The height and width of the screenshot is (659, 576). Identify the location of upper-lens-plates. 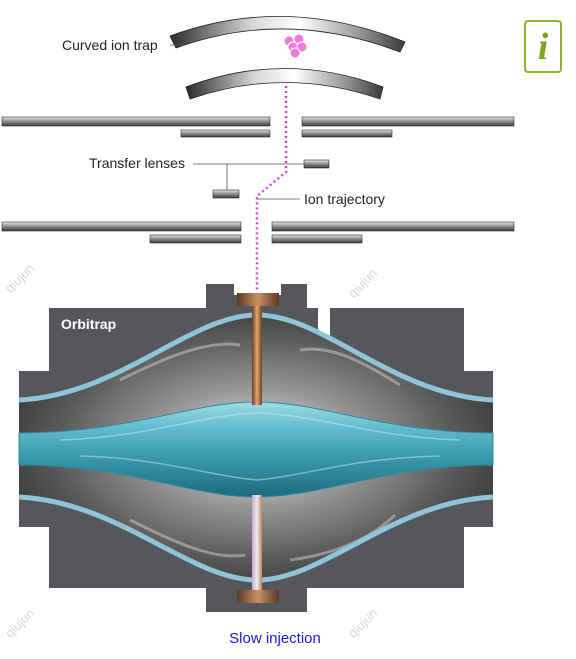
(258, 127).